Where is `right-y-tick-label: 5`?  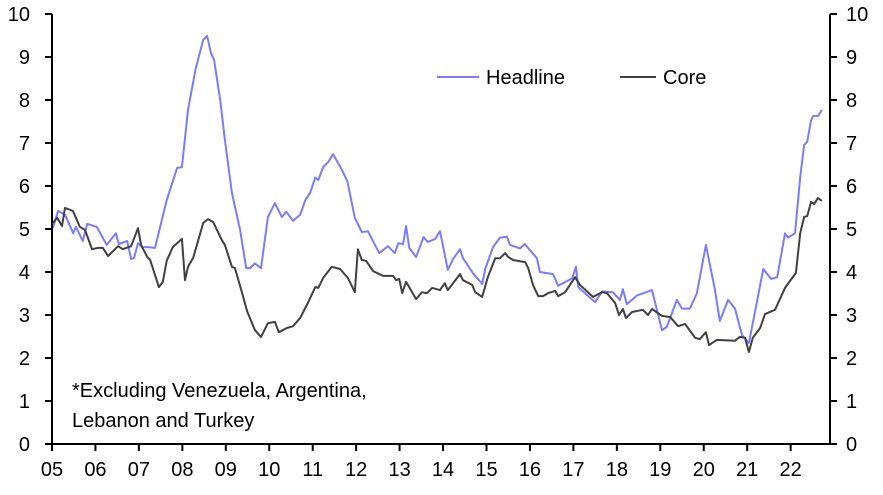
right-y-tick-label: 5 is located at coordinates (851, 230).